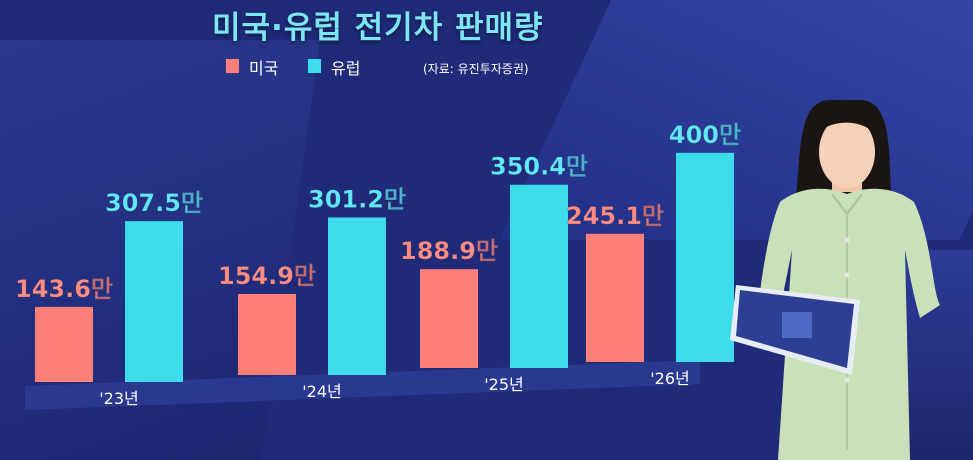 This screenshot has width=973, height=460. I want to click on tablet-logo-icon, so click(795, 330).